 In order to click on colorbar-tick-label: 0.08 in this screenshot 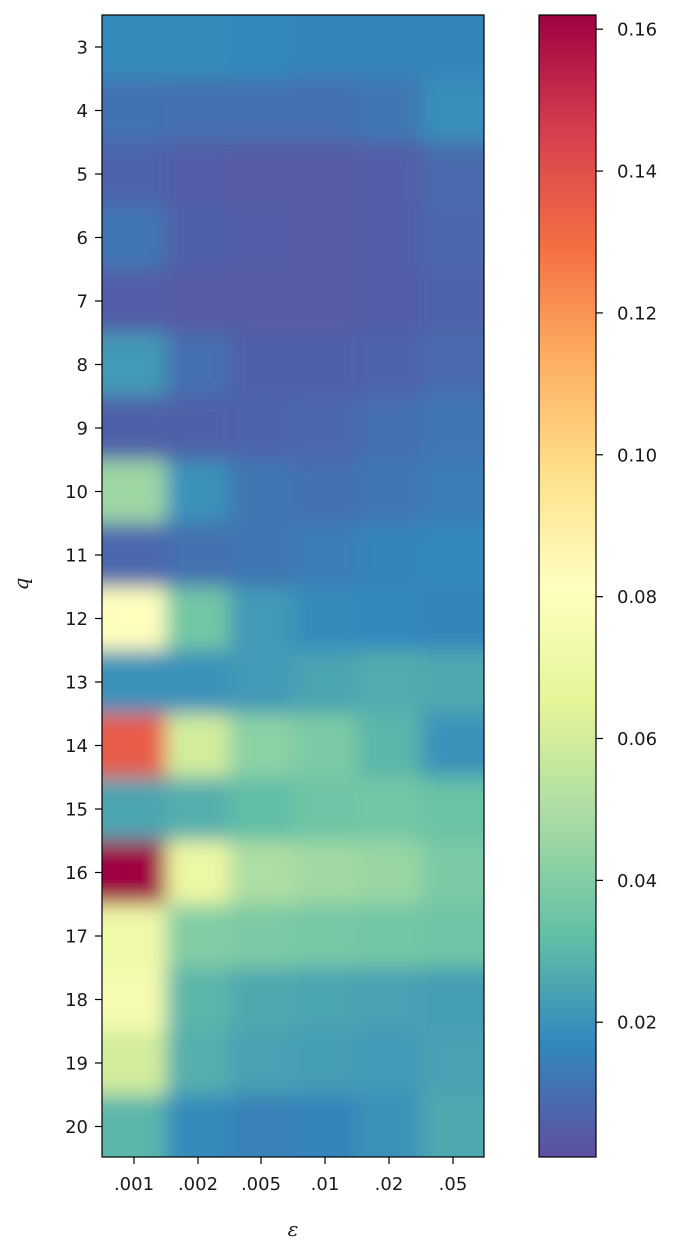, I will do `click(637, 597)`.